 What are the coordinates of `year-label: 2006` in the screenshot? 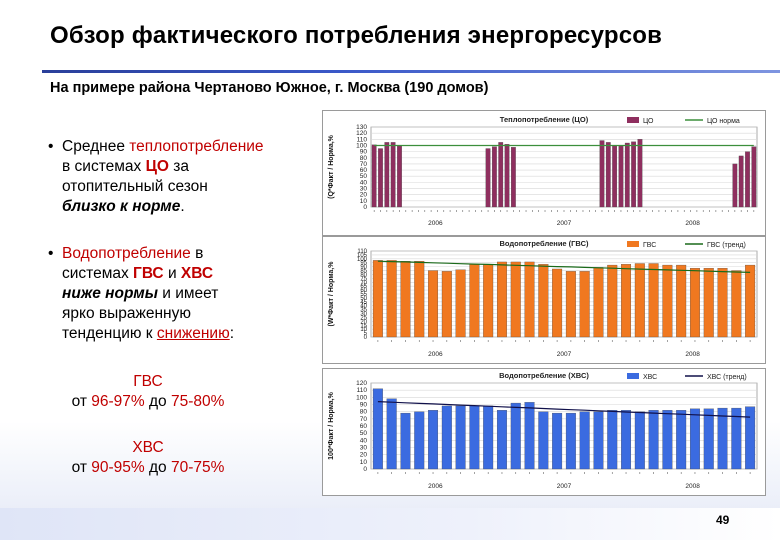 It's located at (435, 486).